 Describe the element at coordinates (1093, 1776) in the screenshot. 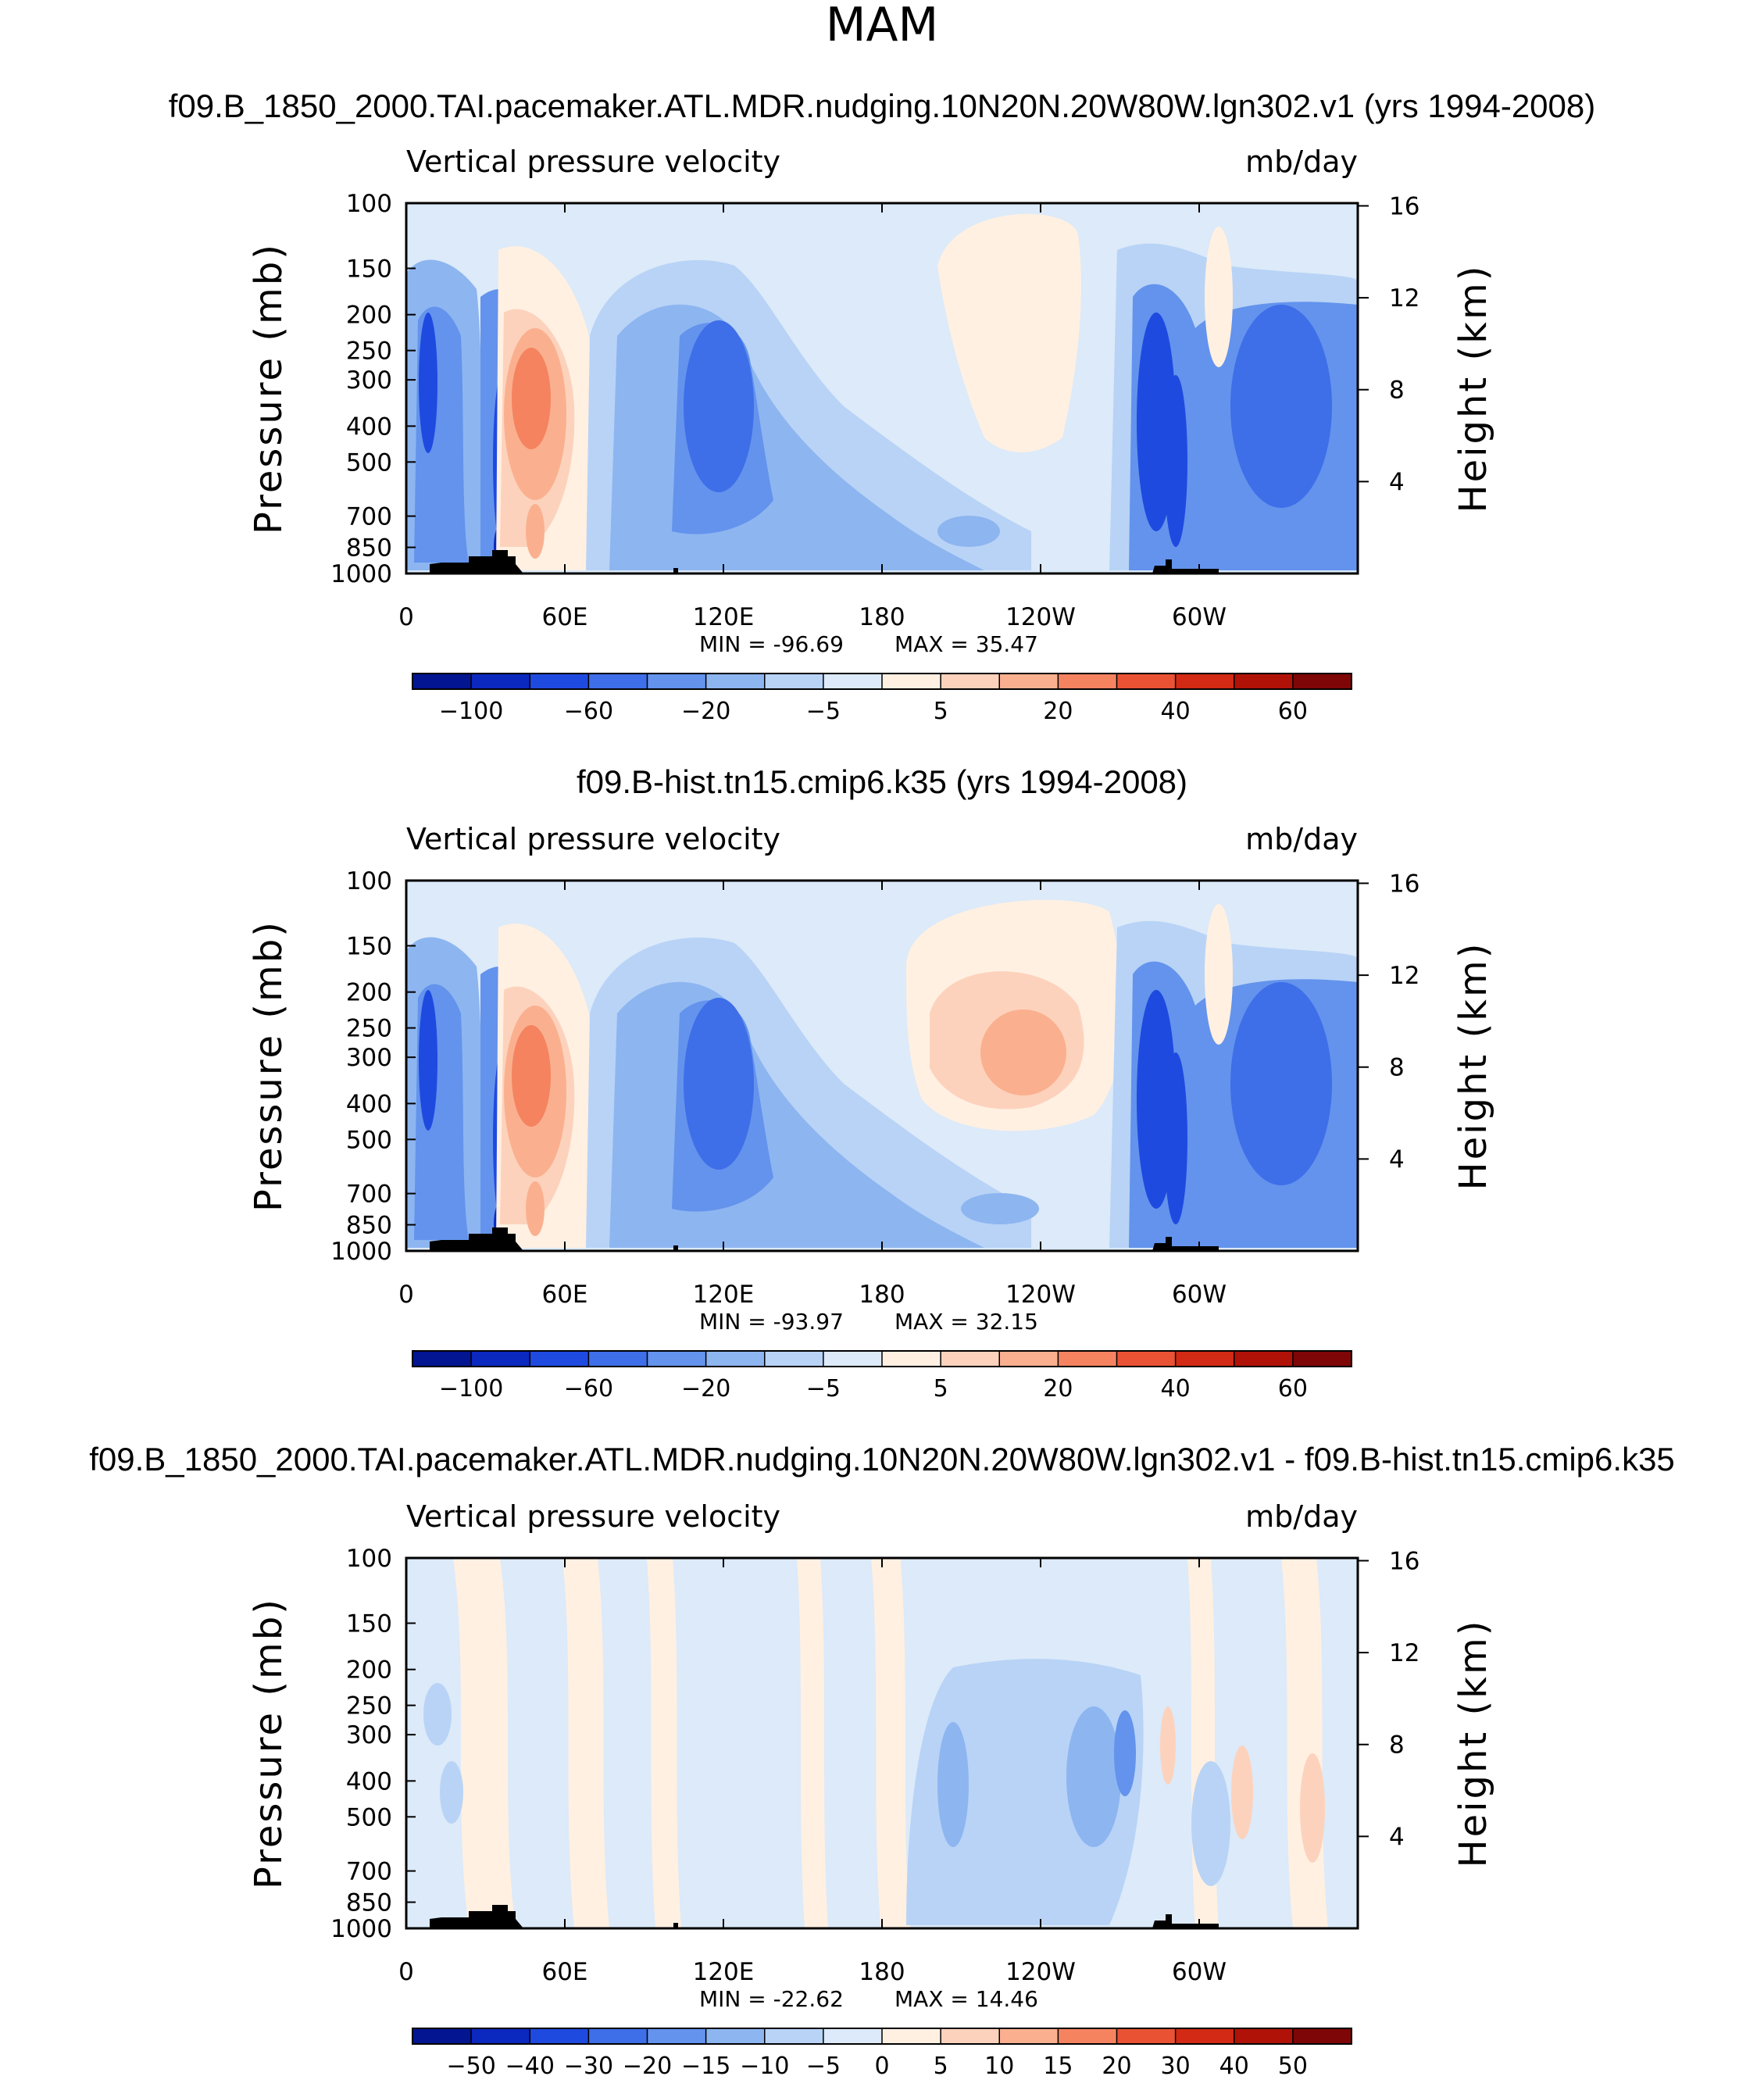

I see `negative-core-pacific` at that location.